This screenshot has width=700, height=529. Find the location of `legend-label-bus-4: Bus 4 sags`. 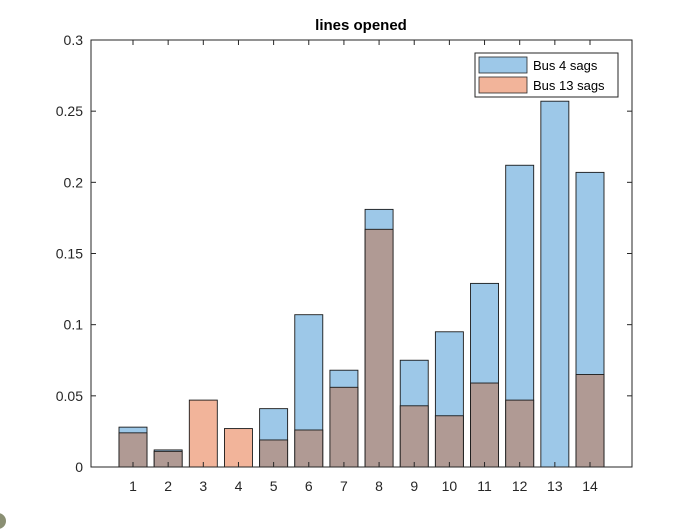

legend-label-bus-4: Bus 4 sags is located at coordinates (565, 65).